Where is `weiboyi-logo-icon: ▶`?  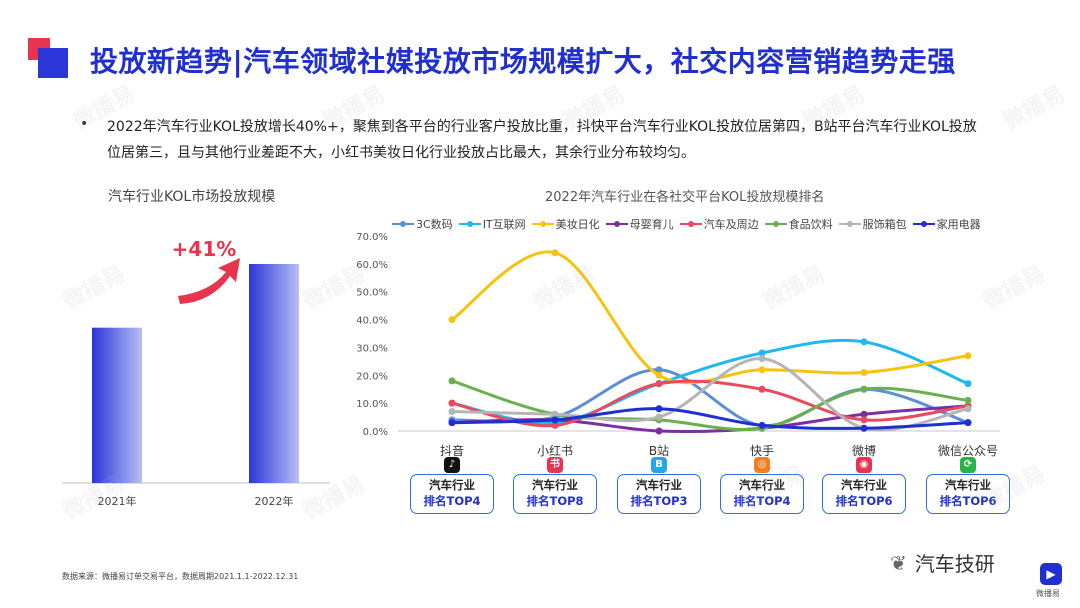
weiboyi-logo-icon: ▶ is located at coordinates (1051, 574).